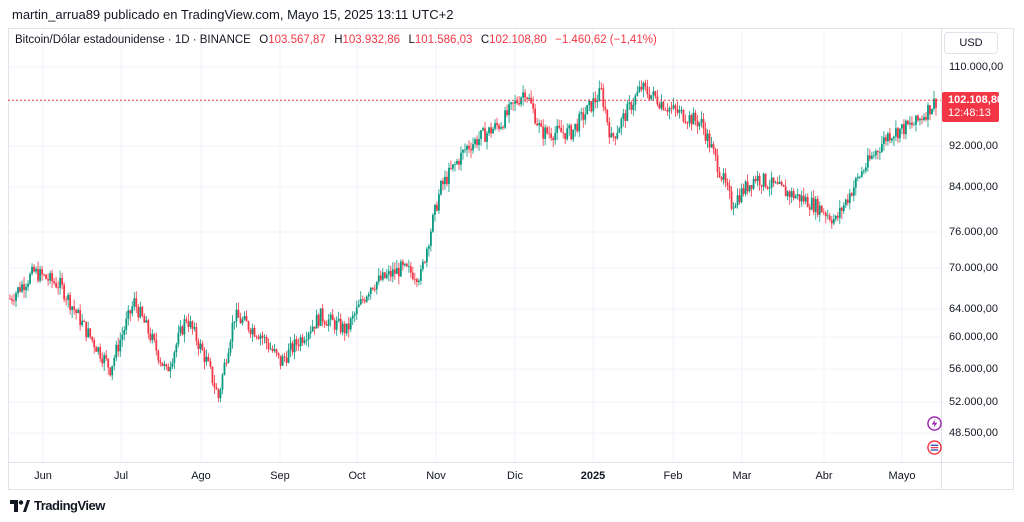 Image resolution: width=1024 pixels, height=522 pixels. What do you see at coordinates (934, 447) in the screenshot?
I see `flag-icon` at bounding box center [934, 447].